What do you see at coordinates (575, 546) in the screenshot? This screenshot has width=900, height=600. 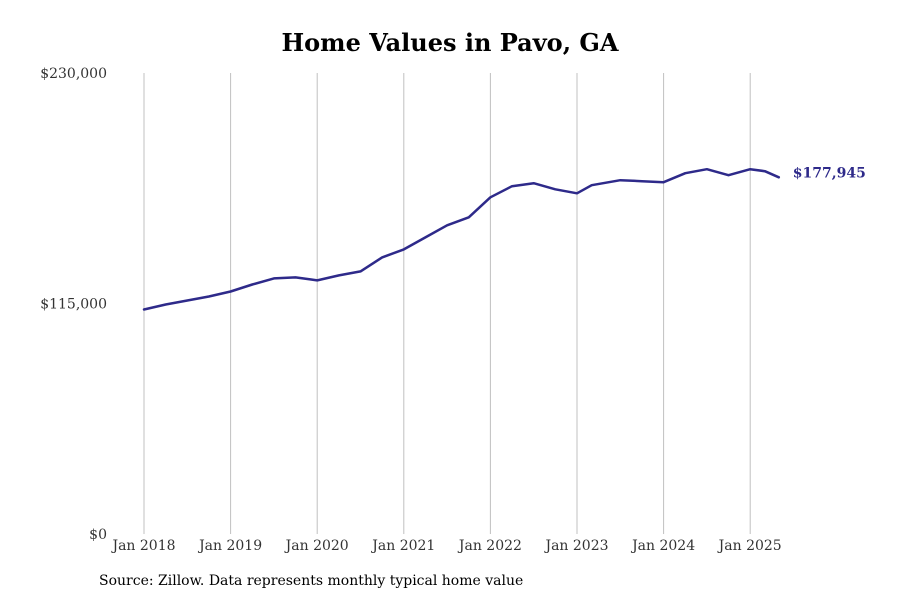 I see `x-tick-label: Jan 2023` at bounding box center [575, 546].